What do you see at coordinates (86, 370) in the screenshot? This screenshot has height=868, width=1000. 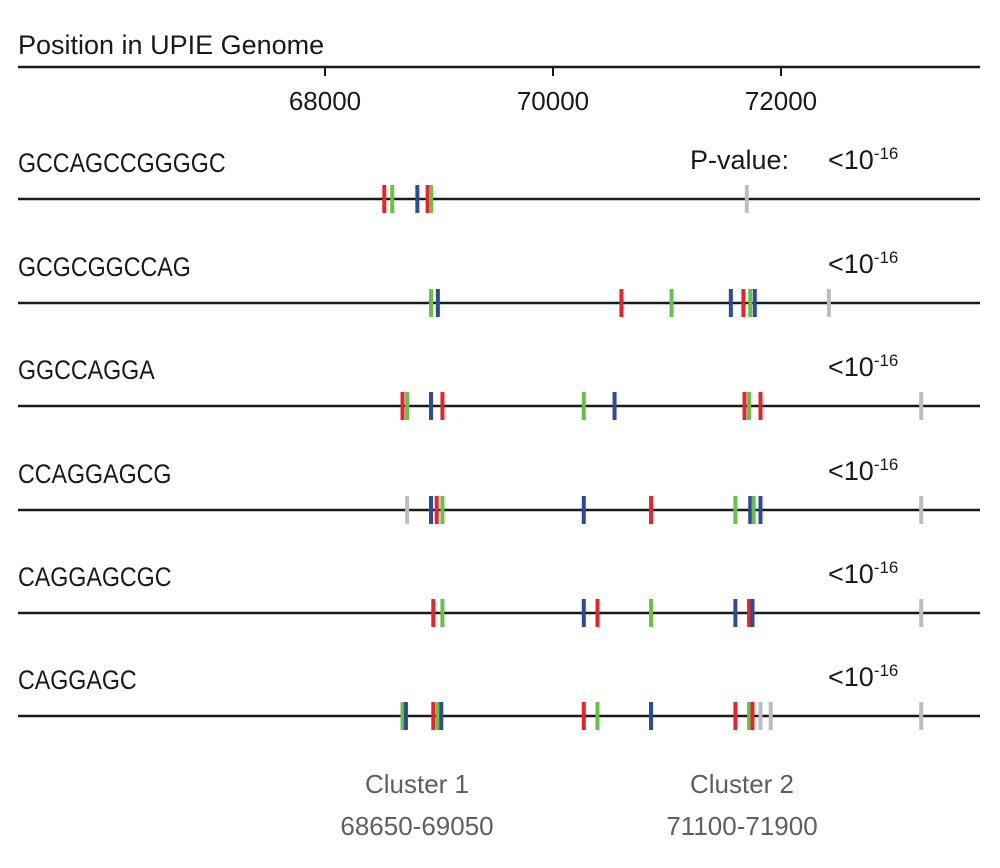 I see `motif-label: GGCCAGGA` at bounding box center [86, 370].